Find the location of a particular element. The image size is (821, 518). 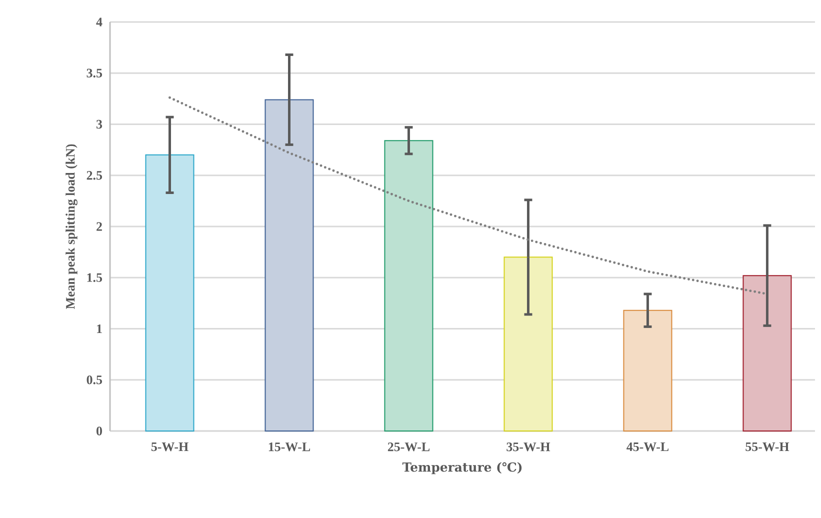

x-tick-label: 35-W-H is located at coordinates (528, 447).